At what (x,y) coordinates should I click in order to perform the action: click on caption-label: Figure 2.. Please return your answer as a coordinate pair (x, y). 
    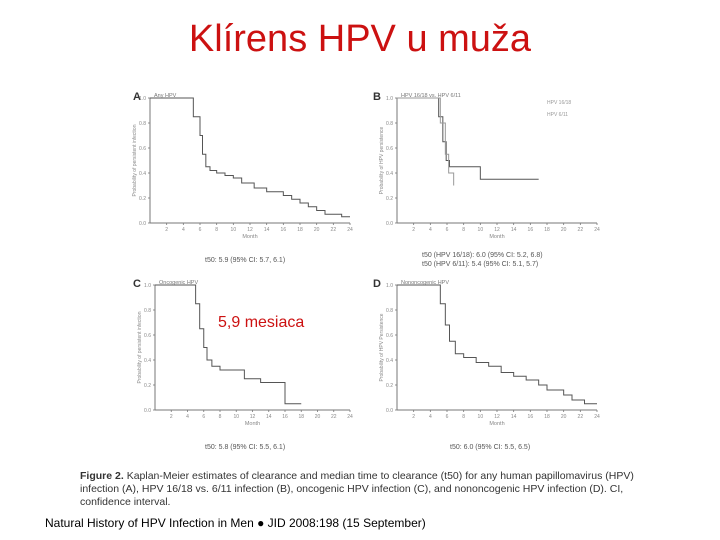
    Looking at the image, I should click on (102, 476).